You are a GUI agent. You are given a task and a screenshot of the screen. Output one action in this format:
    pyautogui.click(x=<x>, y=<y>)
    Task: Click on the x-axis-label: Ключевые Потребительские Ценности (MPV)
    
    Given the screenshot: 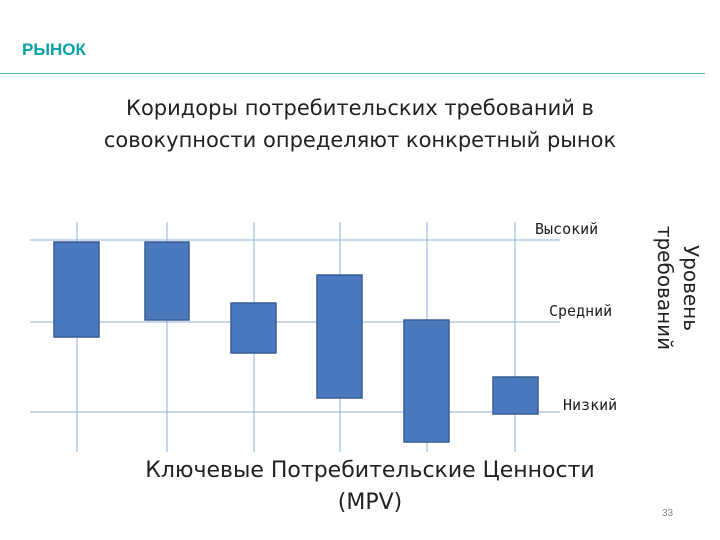 What is the action you would take?
    pyautogui.click(x=370, y=487)
    